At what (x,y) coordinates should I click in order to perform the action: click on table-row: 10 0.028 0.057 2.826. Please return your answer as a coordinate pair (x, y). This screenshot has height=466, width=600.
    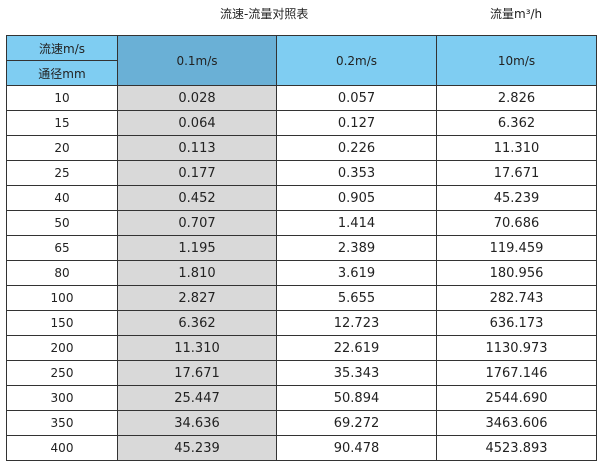
    Looking at the image, I should click on (301, 98).